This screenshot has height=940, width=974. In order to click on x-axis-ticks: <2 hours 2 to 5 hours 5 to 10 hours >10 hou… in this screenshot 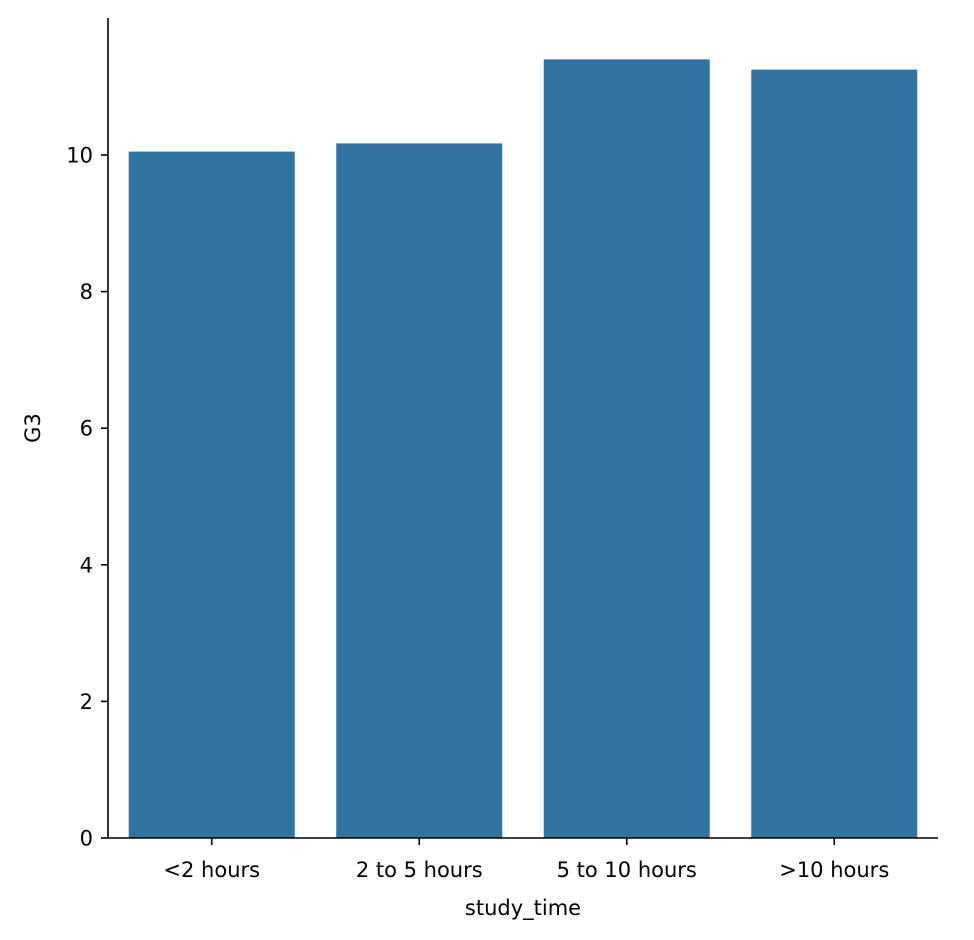, I will do `click(526, 860)`.